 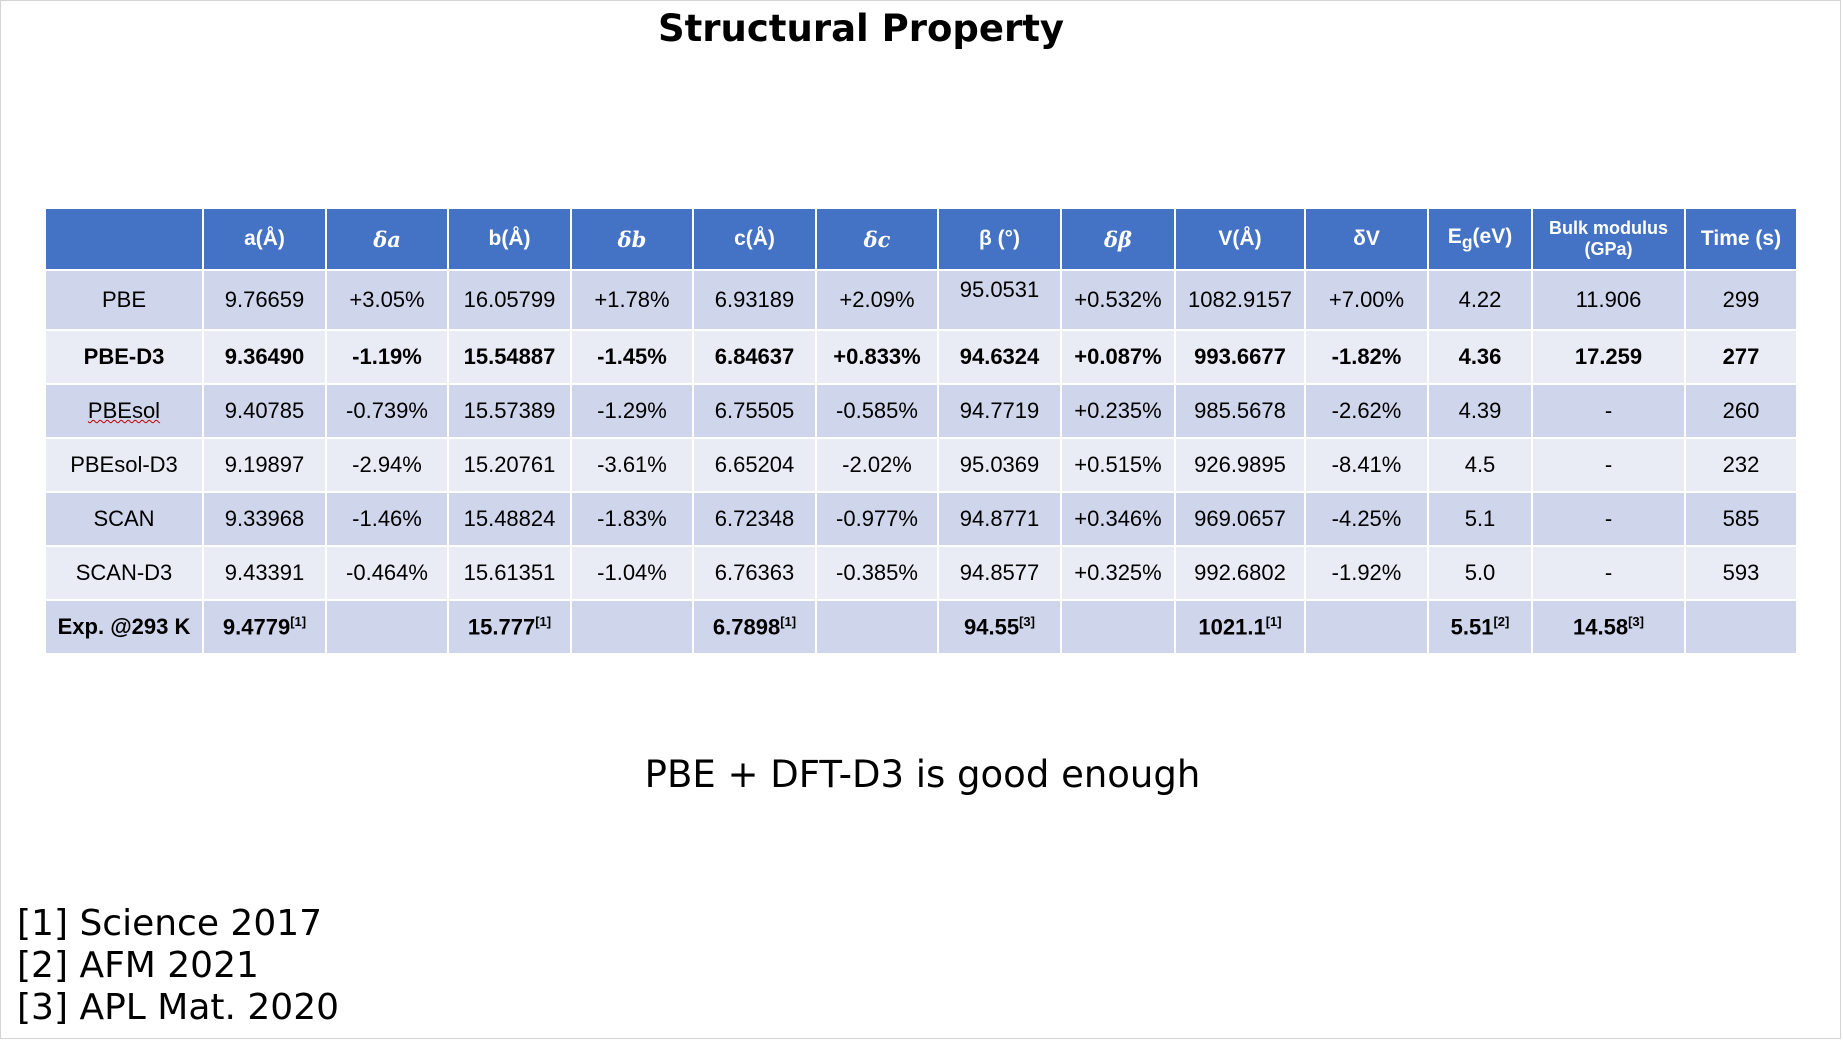 What do you see at coordinates (170, 923) in the screenshot?
I see `reference-item: [1] Science 2017` at bounding box center [170, 923].